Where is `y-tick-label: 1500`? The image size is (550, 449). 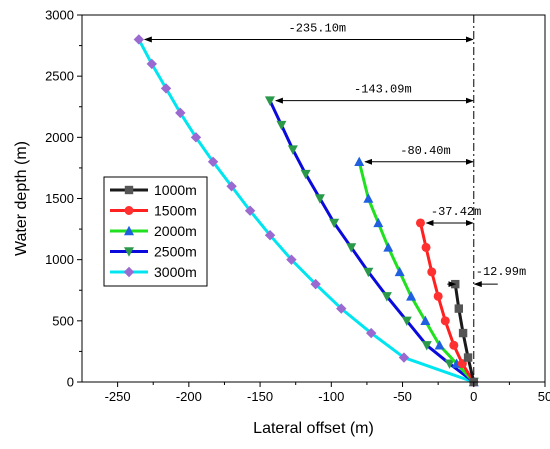 y-tick-label: 1500 is located at coordinates (59, 198).